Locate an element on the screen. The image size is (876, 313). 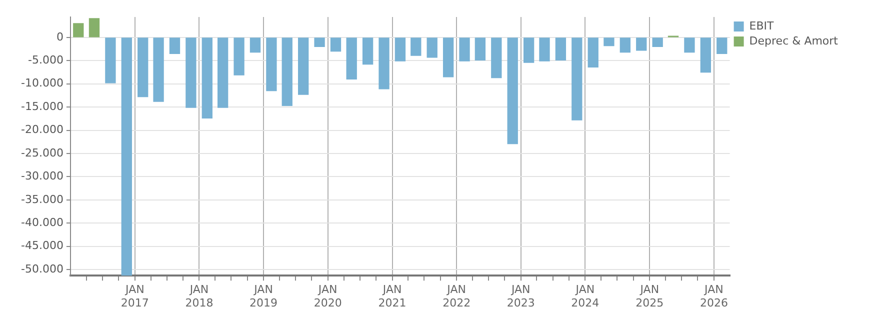
x-tick-label: JAN 2024 is located at coordinates (585, 296).